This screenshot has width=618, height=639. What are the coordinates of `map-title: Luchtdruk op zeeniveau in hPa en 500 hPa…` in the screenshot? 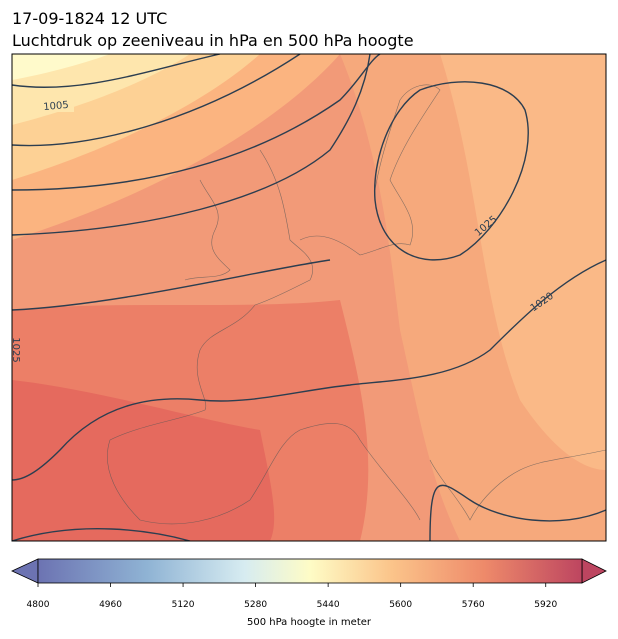 It's located at (213, 40).